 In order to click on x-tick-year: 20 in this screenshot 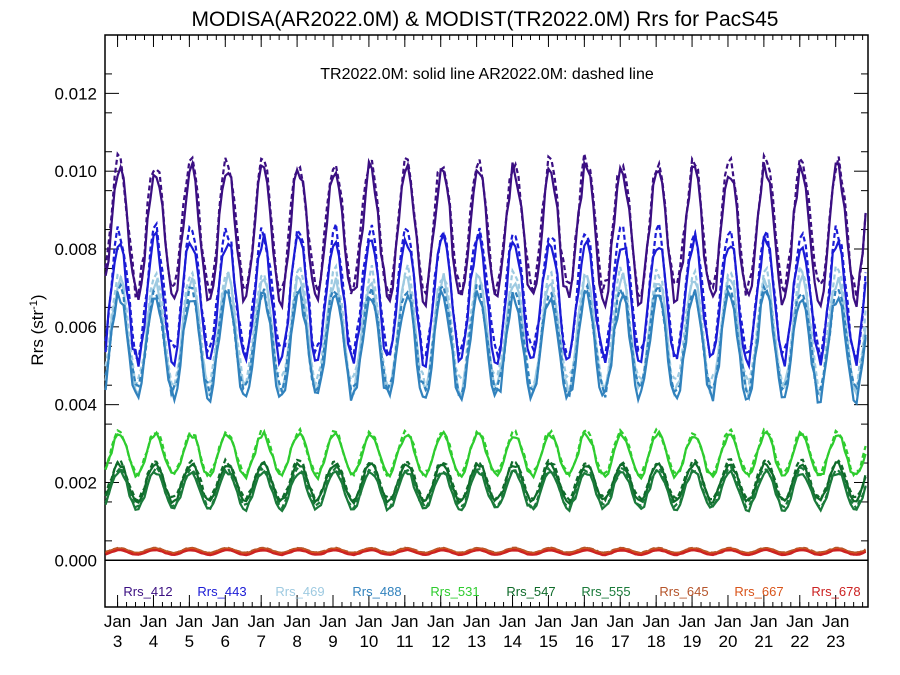, I will do `click(728, 641)`.